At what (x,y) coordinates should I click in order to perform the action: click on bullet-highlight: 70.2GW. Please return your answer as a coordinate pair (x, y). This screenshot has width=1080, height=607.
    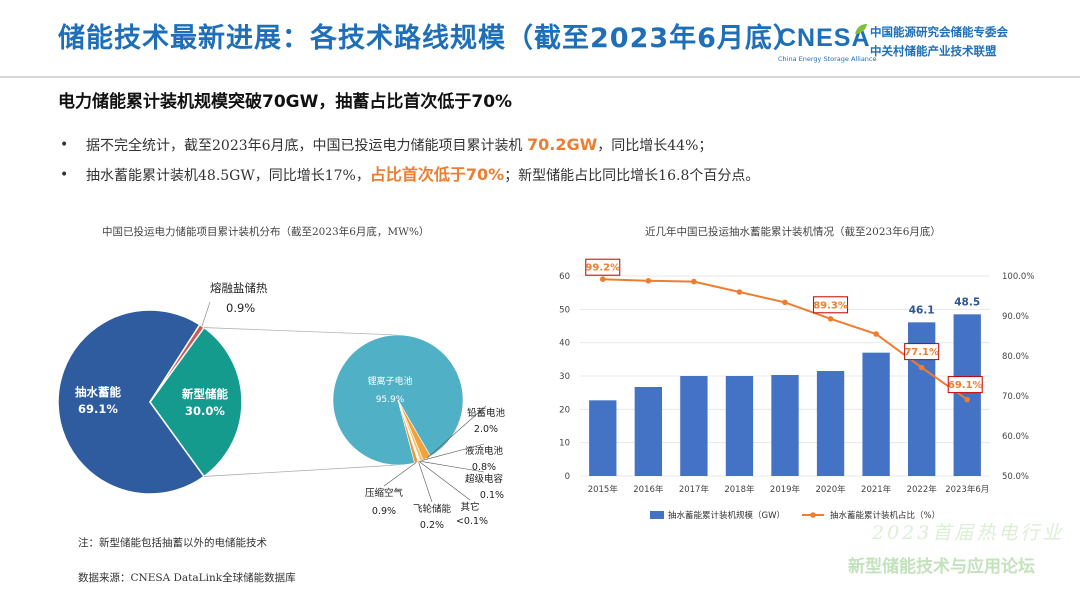
    Looking at the image, I should click on (562, 144).